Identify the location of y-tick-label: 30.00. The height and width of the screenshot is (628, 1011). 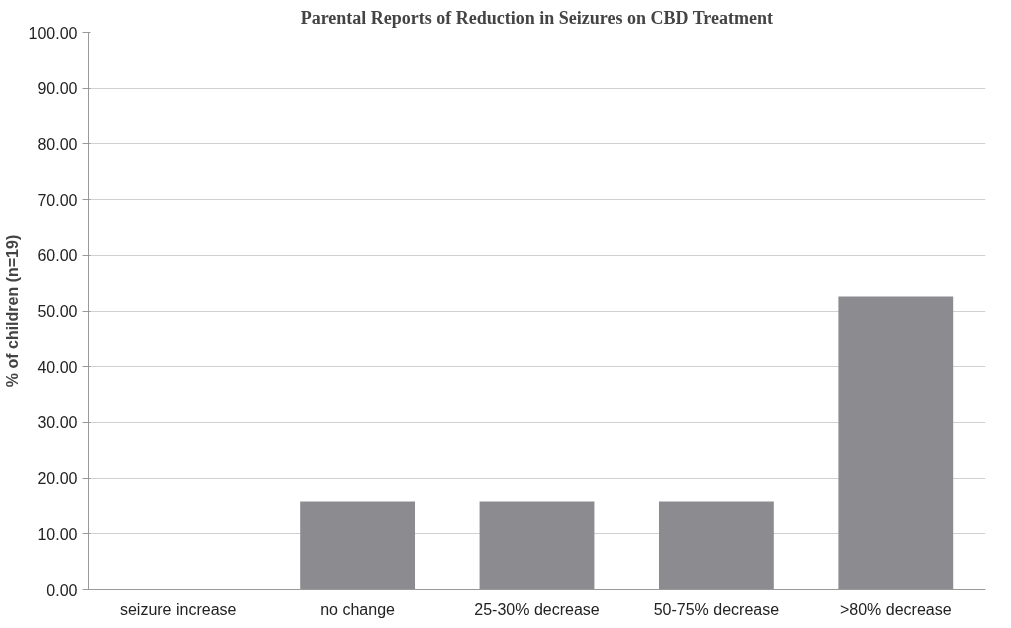
(57, 423).